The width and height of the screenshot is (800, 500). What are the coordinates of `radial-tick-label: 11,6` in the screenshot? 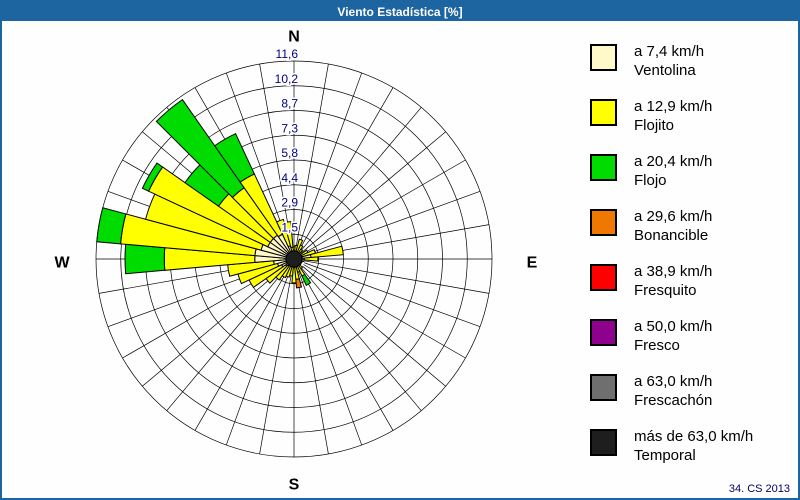 It's located at (287, 54).